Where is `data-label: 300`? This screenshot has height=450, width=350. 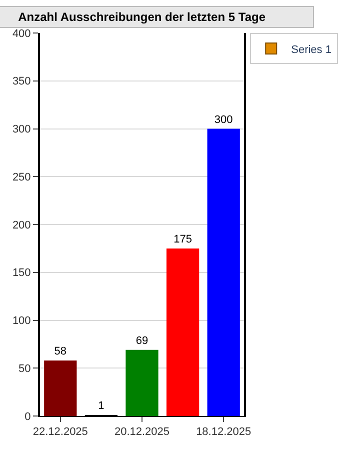
data-label: 300 is located at coordinates (223, 120).